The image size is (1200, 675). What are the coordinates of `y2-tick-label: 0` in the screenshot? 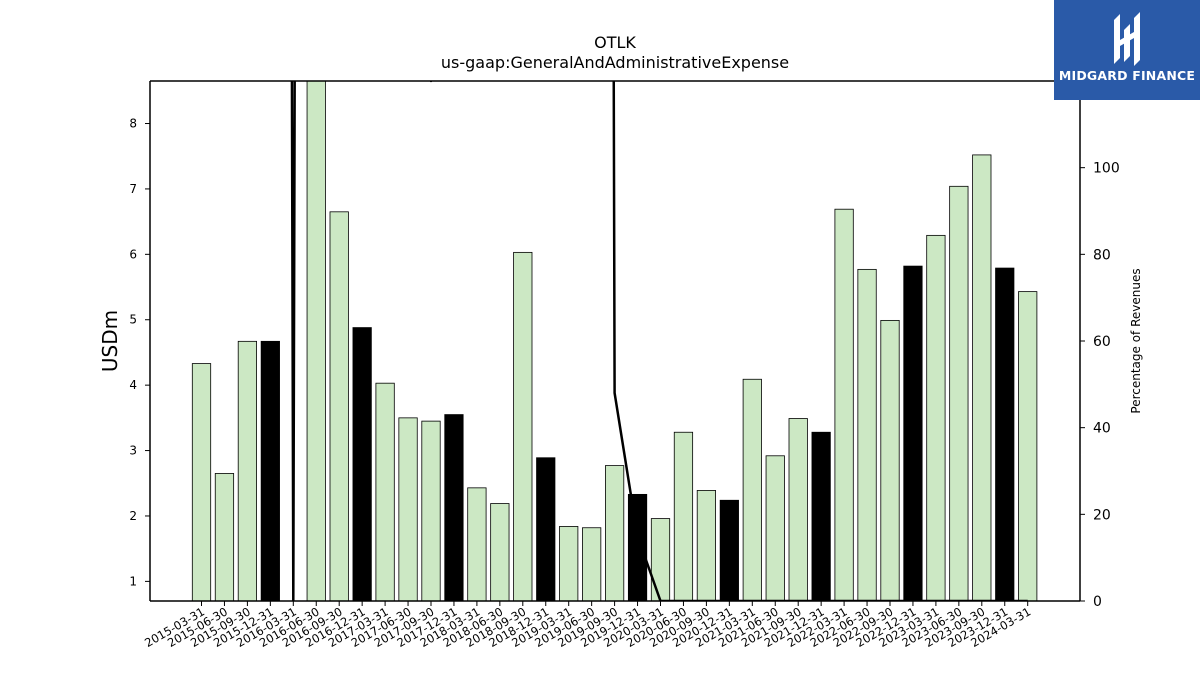 It's located at (1097, 602).